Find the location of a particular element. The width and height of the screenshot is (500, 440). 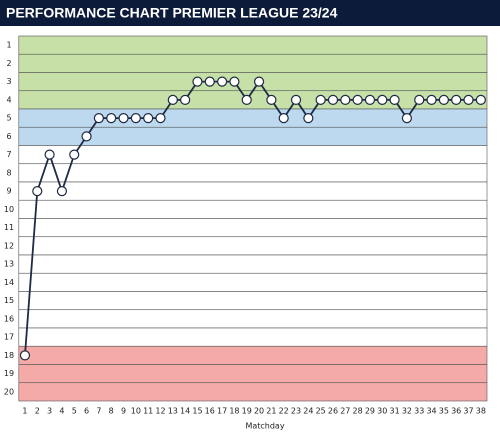

x-tick-label: 4 is located at coordinates (61, 411).